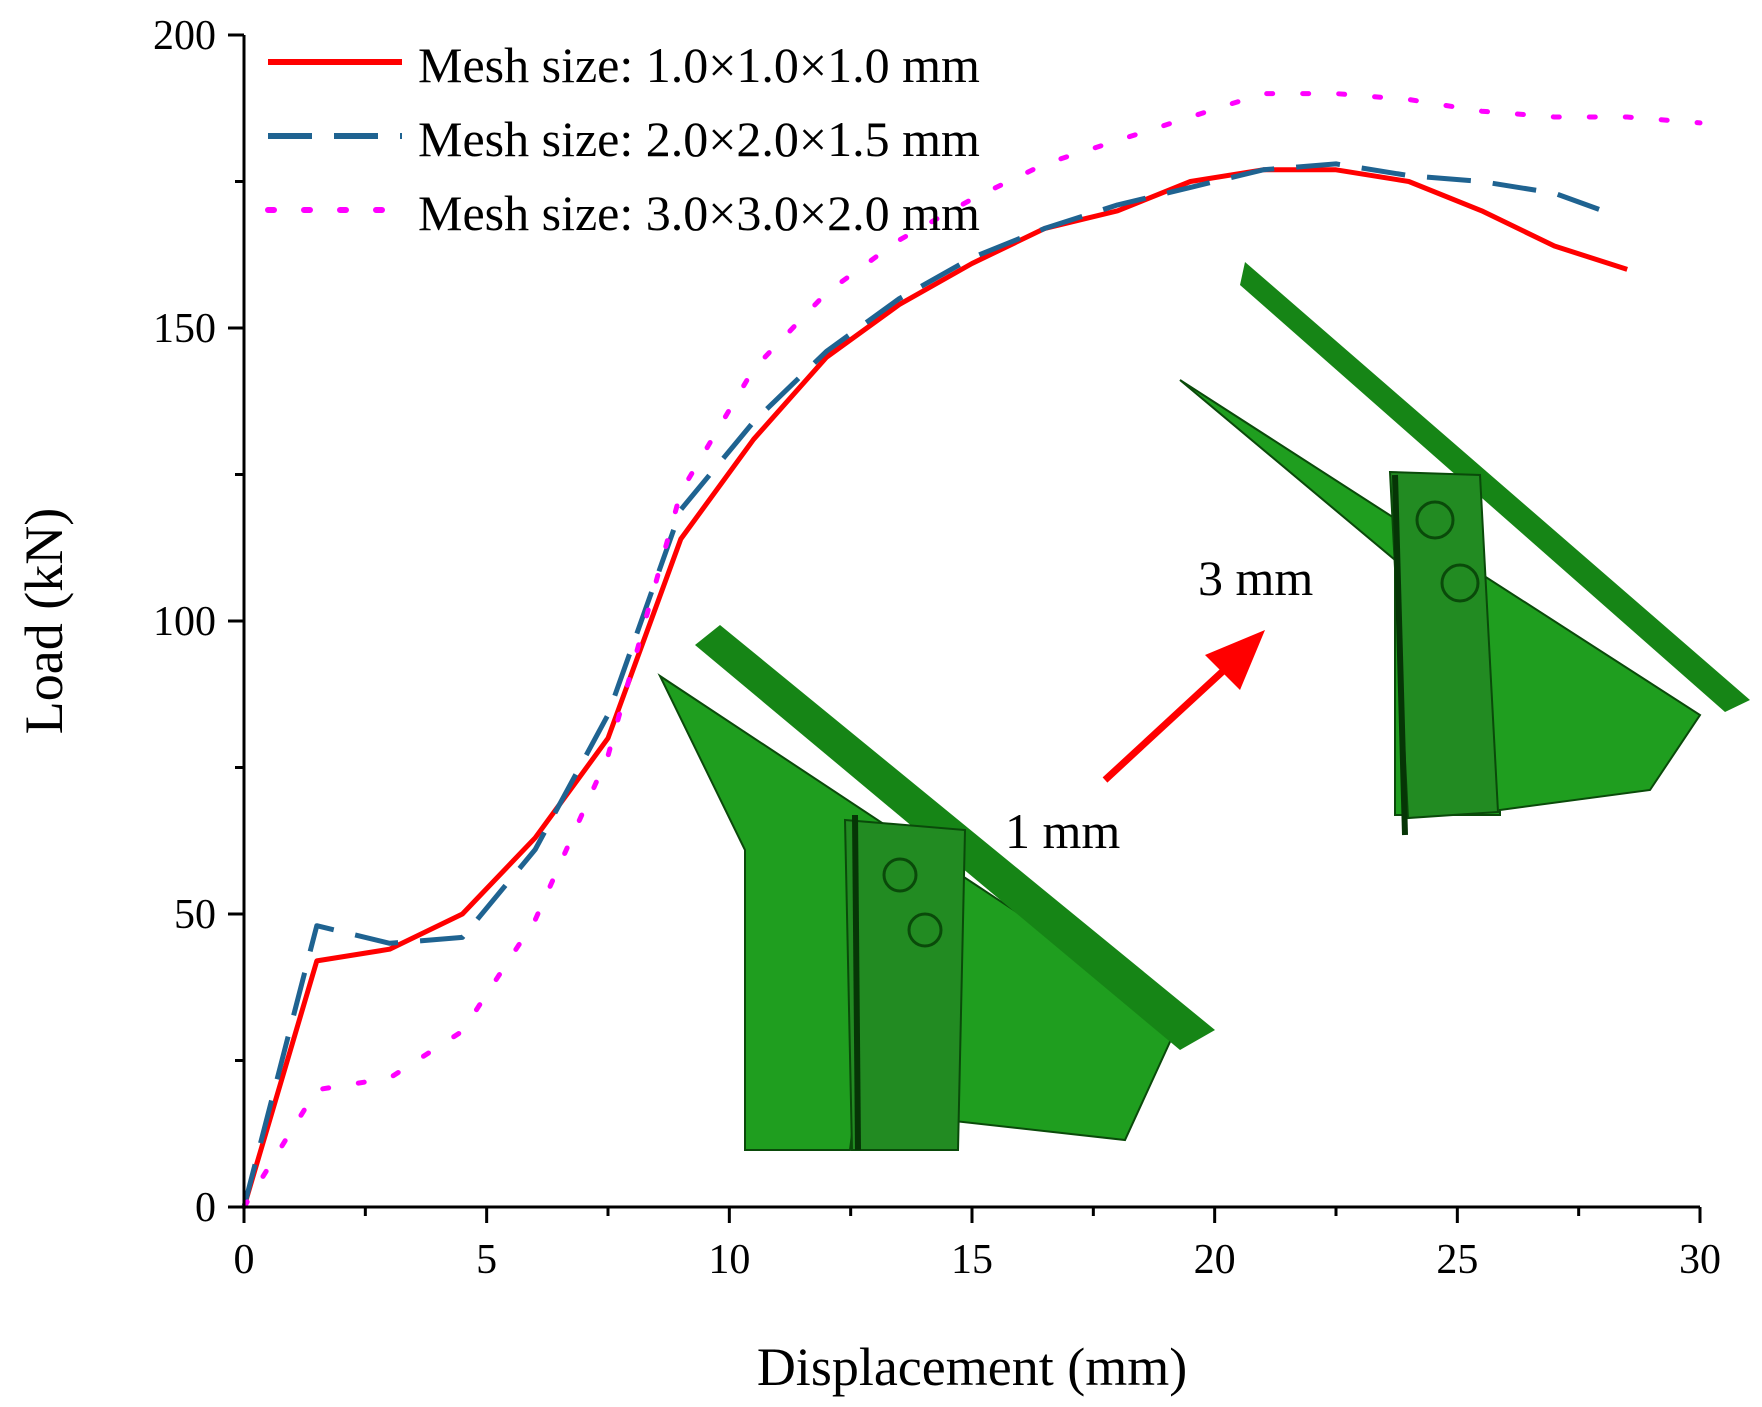  Describe the element at coordinates (195, 915) in the screenshot. I see `y-tick-label-50: 50` at that location.